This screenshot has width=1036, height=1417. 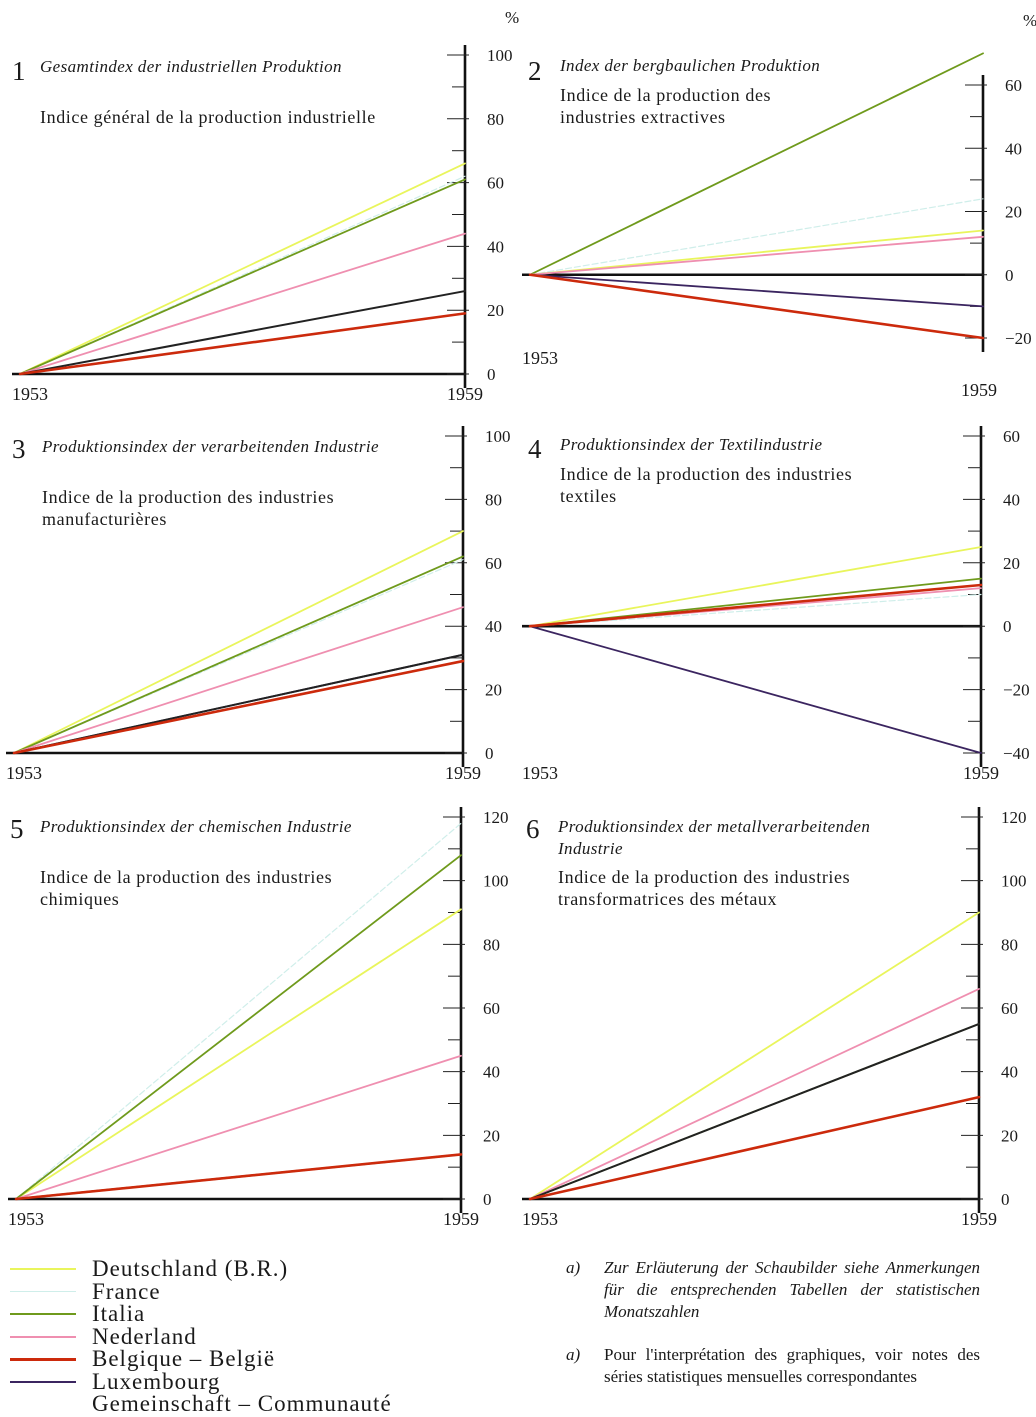 What do you see at coordinates (184, 1358) in the screenshot?
I see `legend-label: Belgique – België` at bounding box center [184, 1358].